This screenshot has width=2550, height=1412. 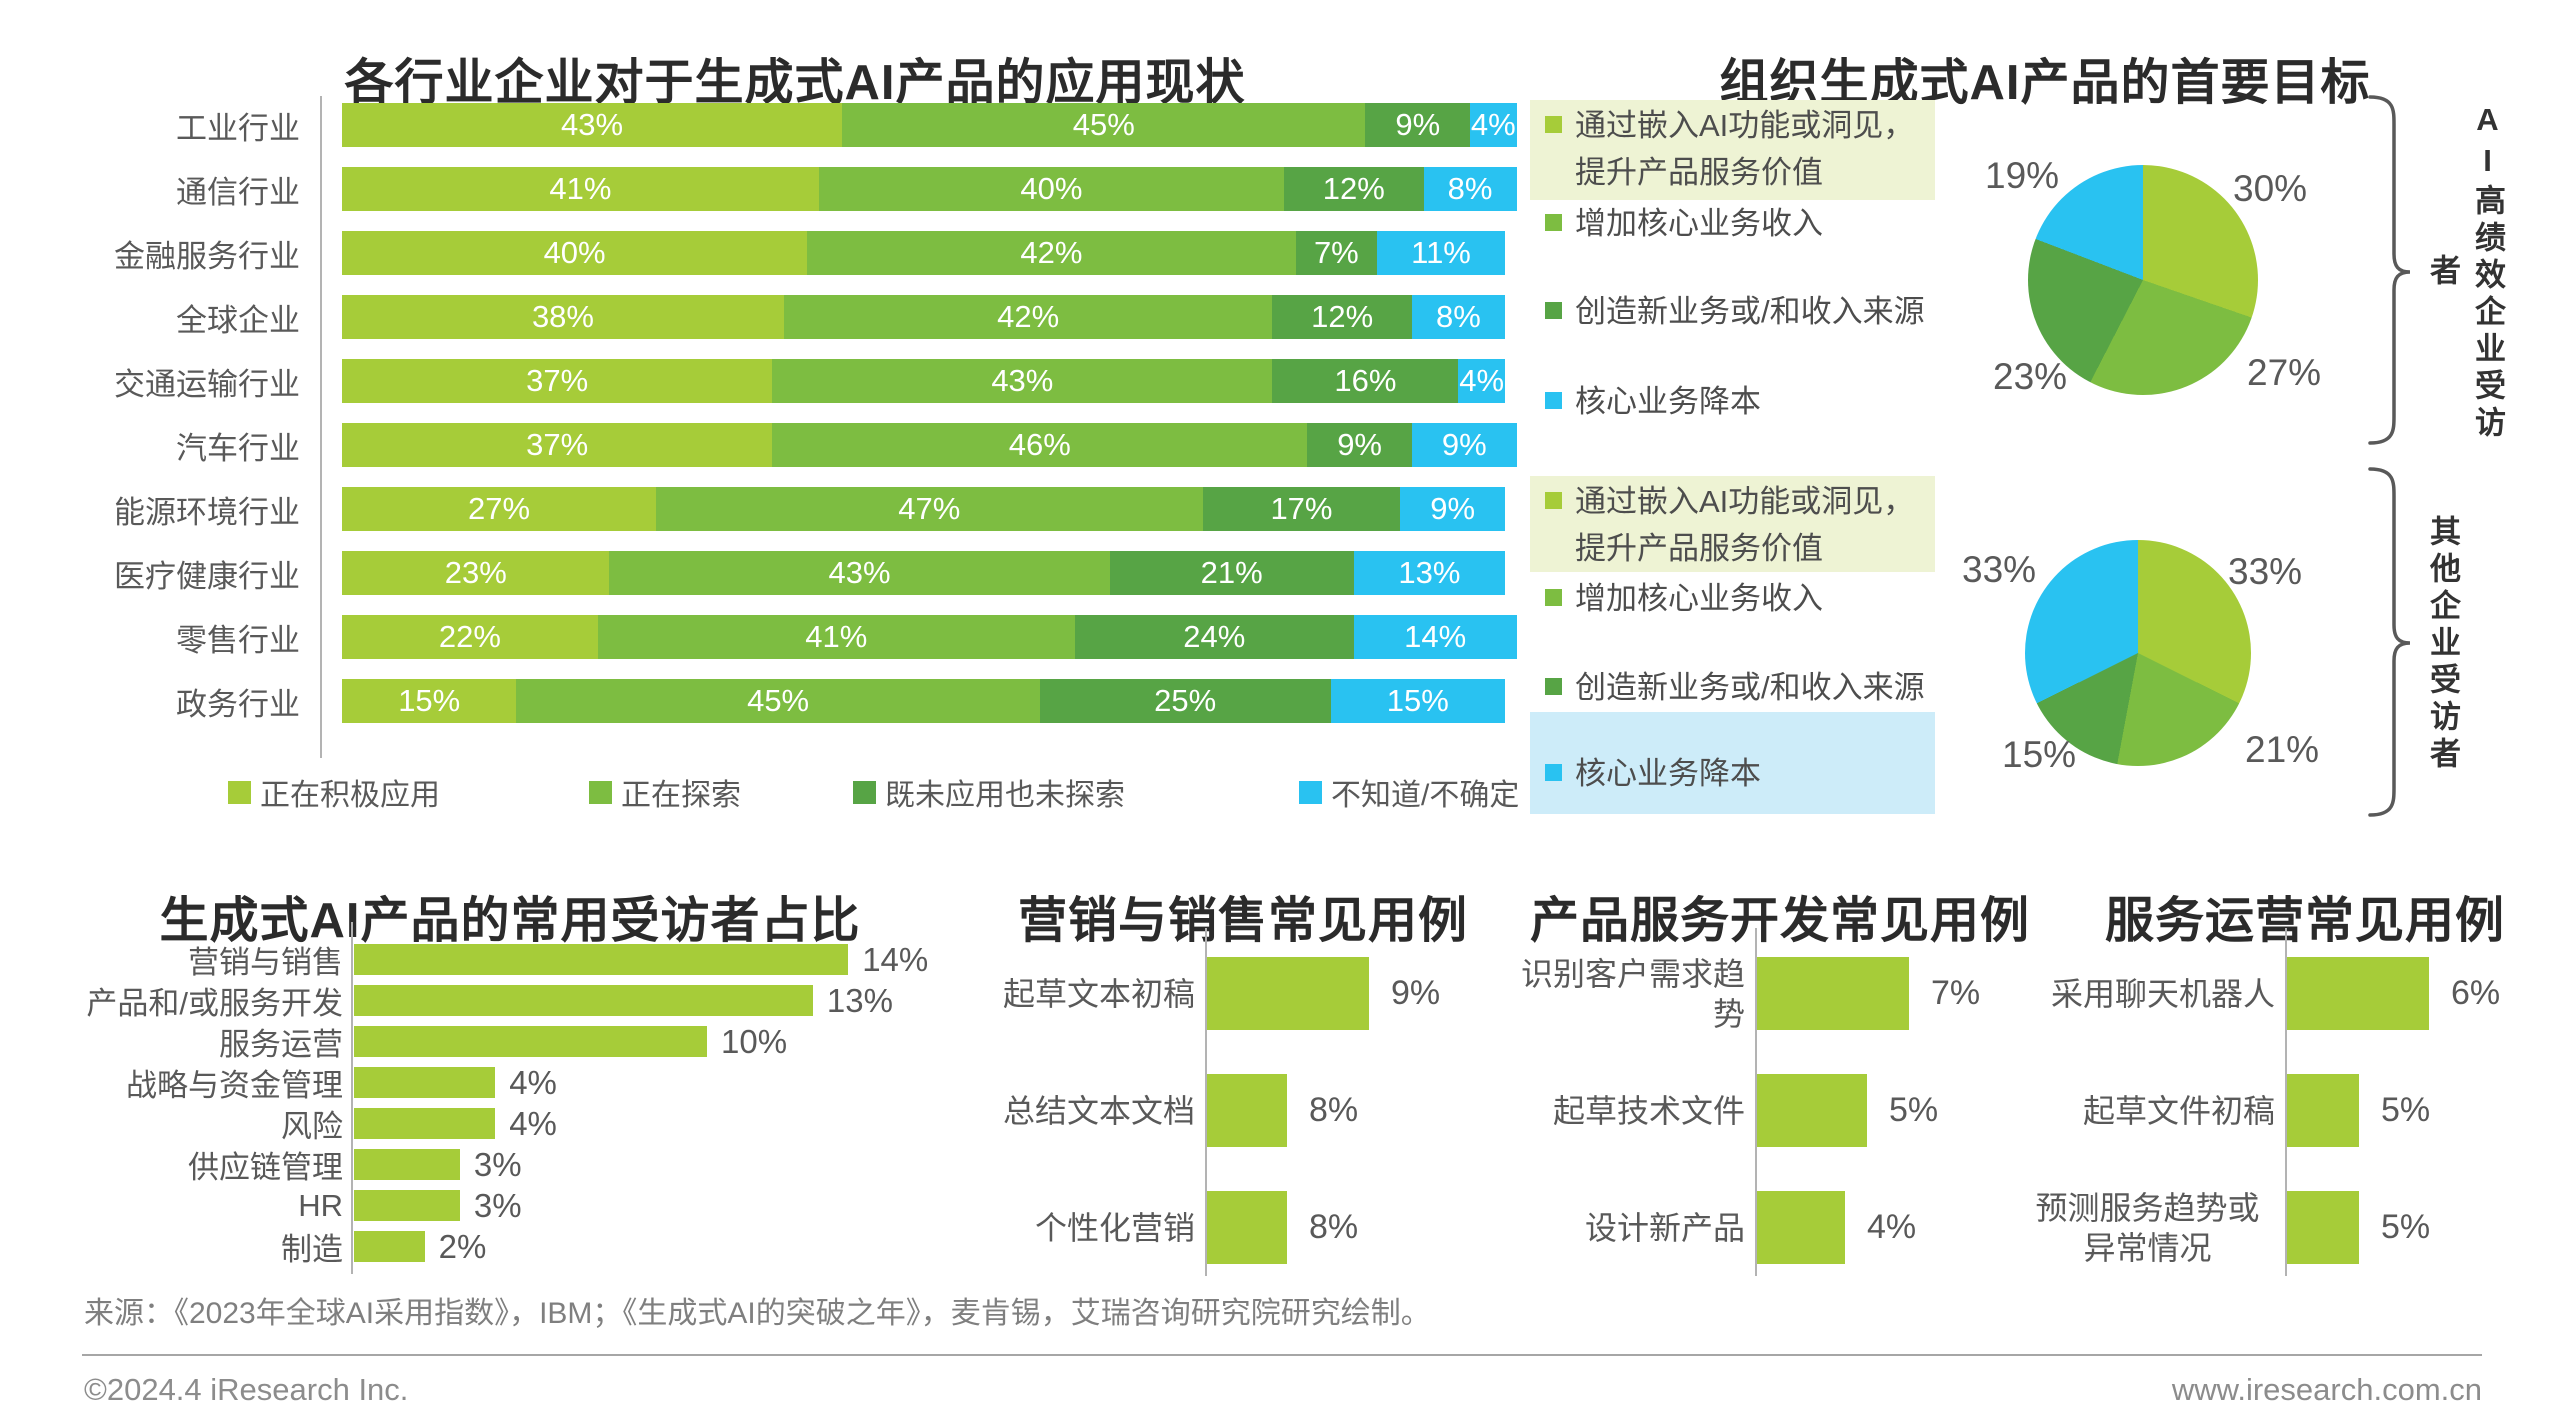 What do you see at coordinates (1699, 598) in the screenshot?
I see `pie-legend-label: 增加核心业务收入` at bounding box center [1699, 598].